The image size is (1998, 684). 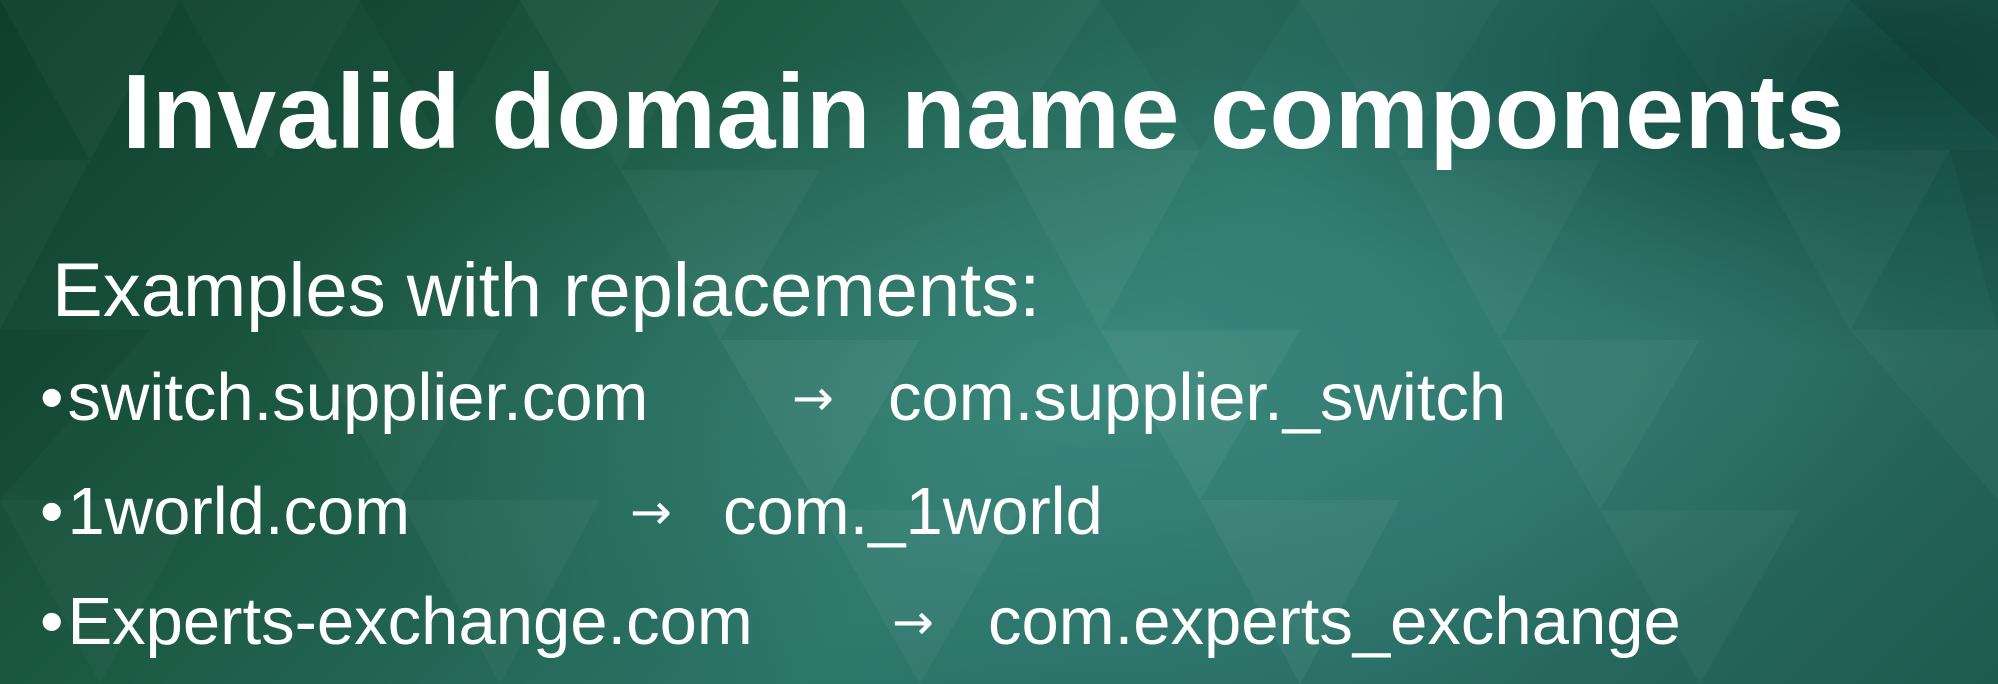 I want to click on example-replacement: com.supplier._switch, so click(x=1197, y=397).